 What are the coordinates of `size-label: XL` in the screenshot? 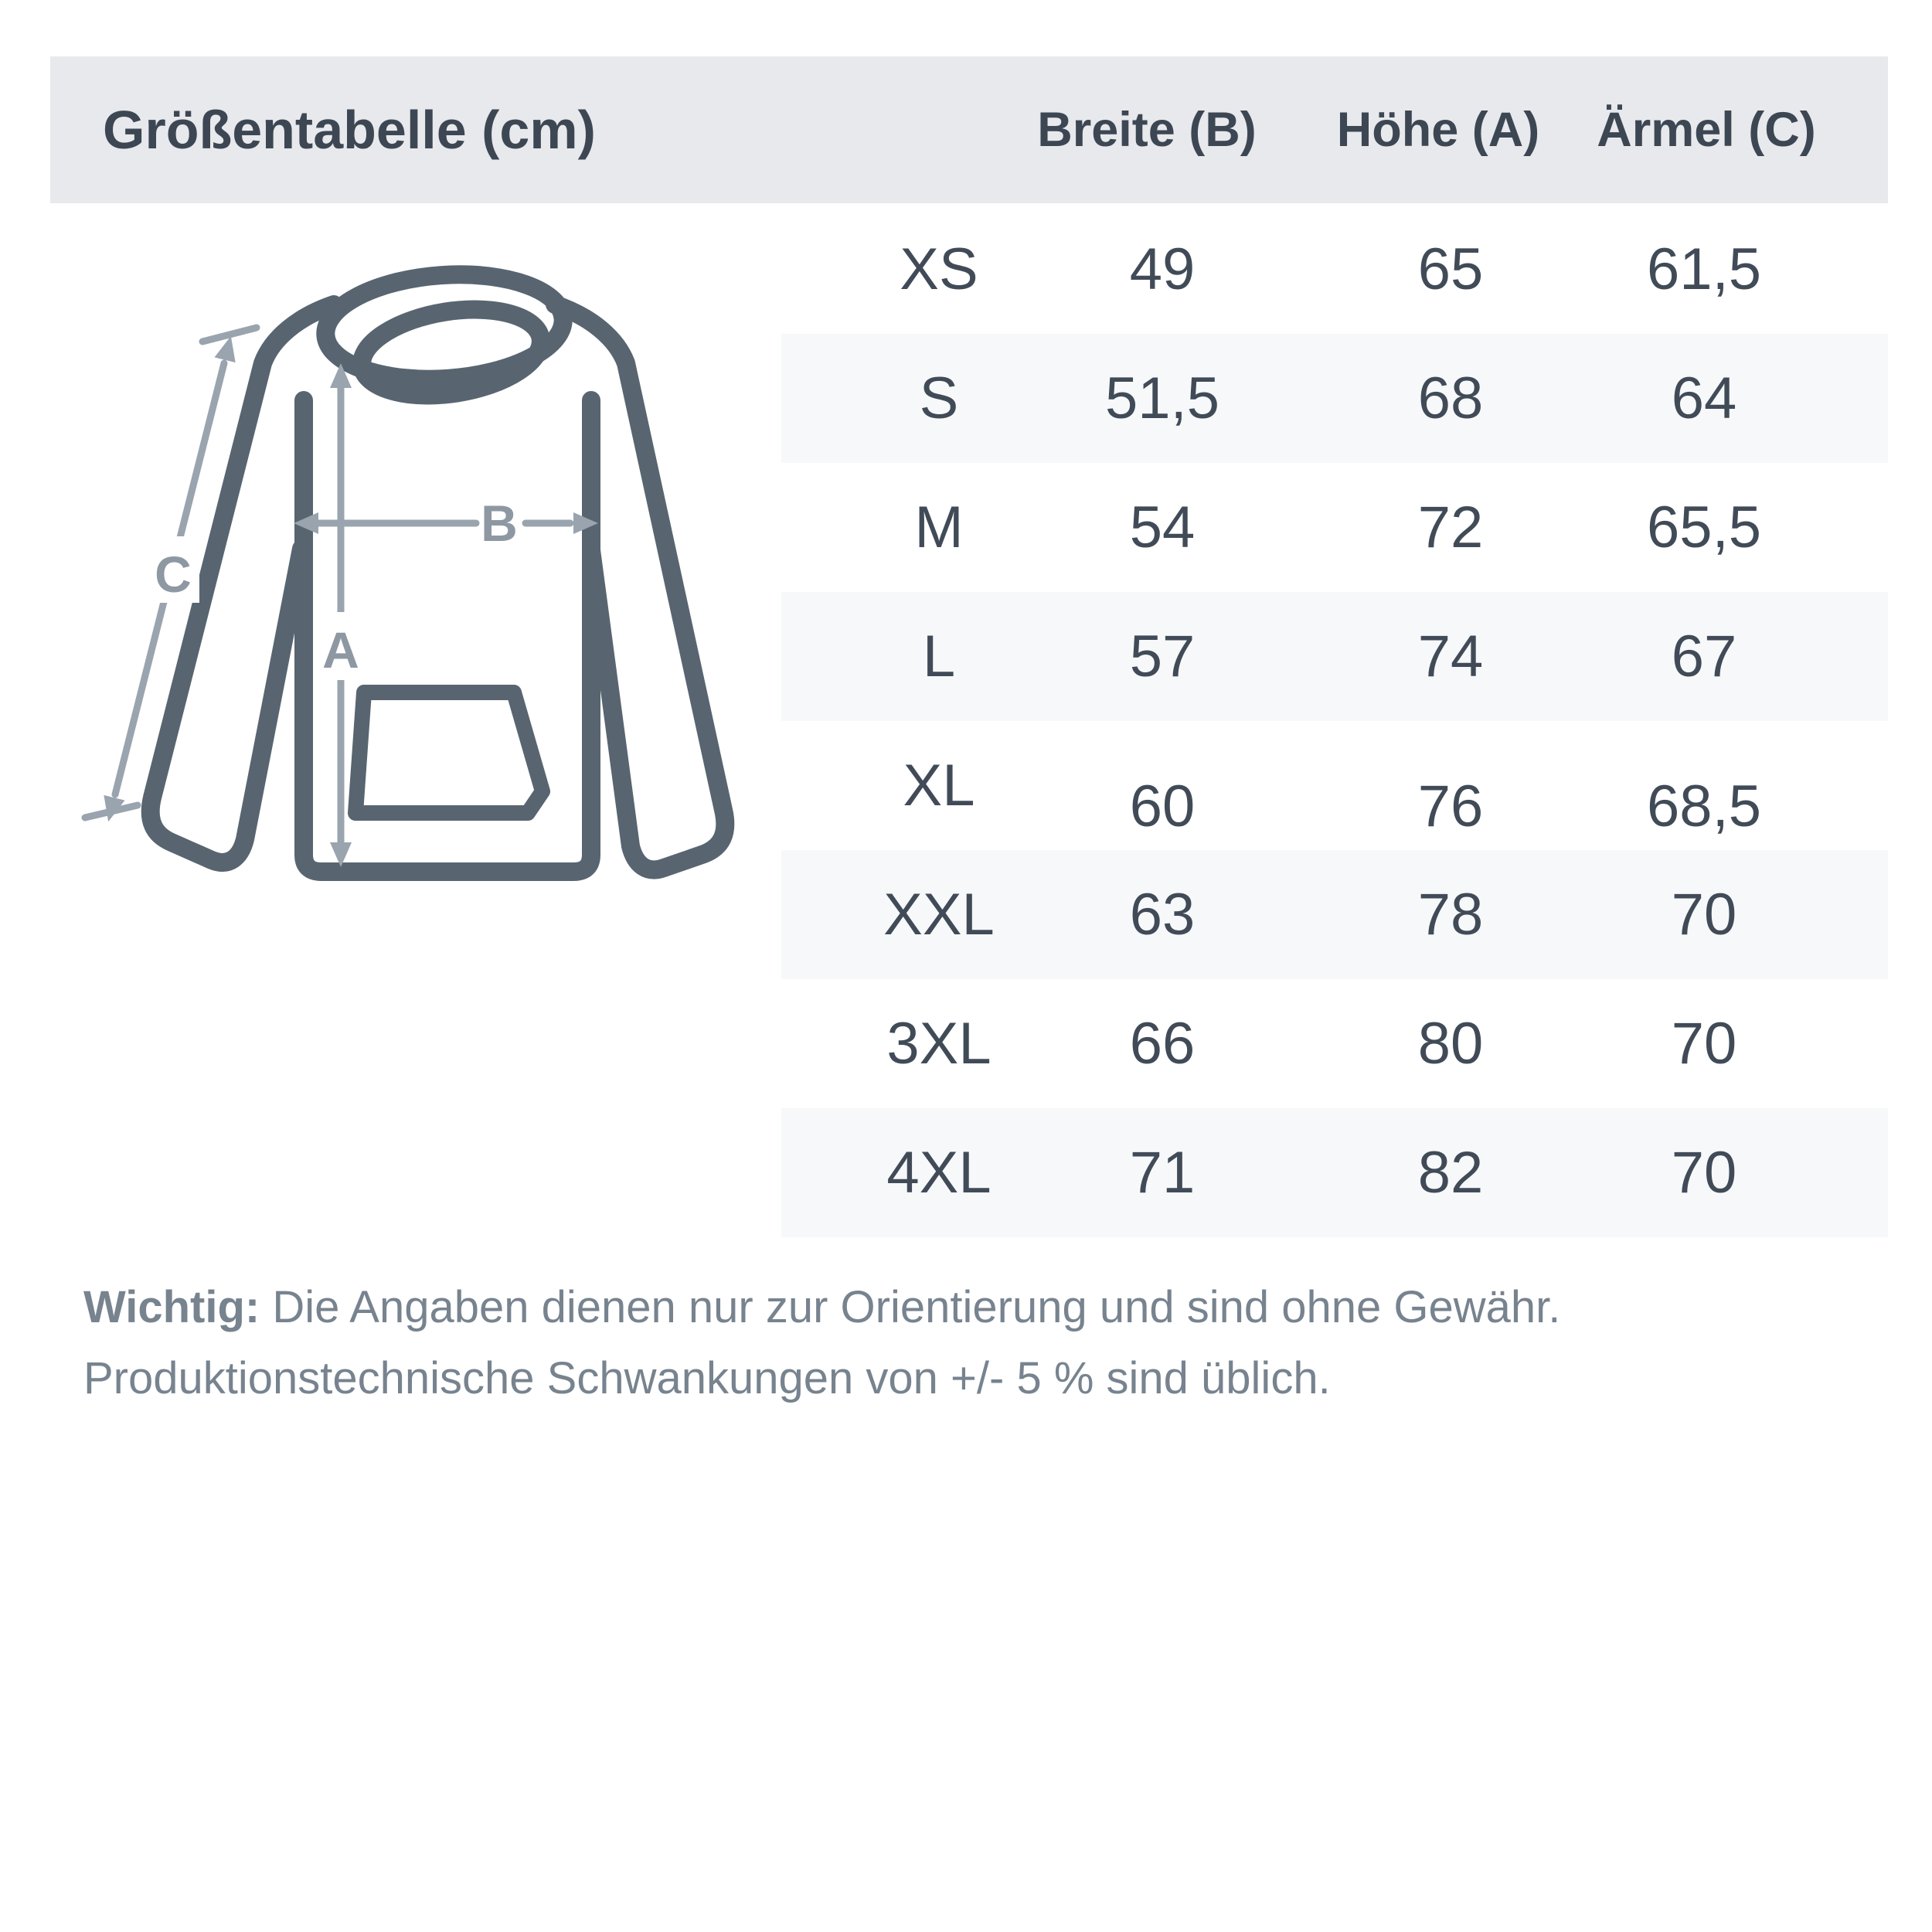 It's located at (939, 786).